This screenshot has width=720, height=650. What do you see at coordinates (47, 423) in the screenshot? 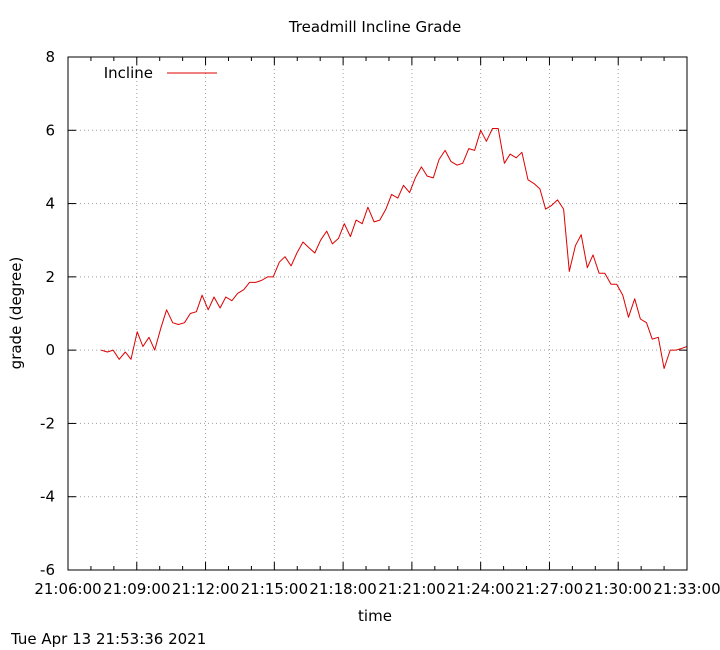
I see `y-tick-label: -2` at bounding box center [47, 423].